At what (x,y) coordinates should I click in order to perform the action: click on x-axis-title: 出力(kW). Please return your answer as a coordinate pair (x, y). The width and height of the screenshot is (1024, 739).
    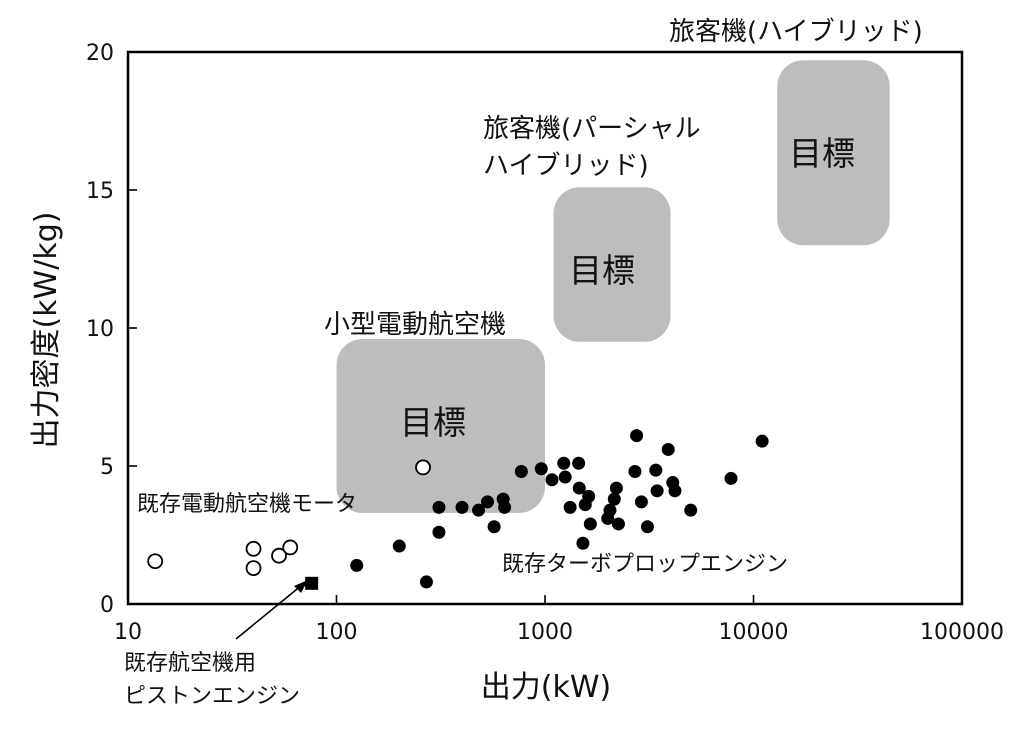
    Looking at the image, I should click on (546, 687).